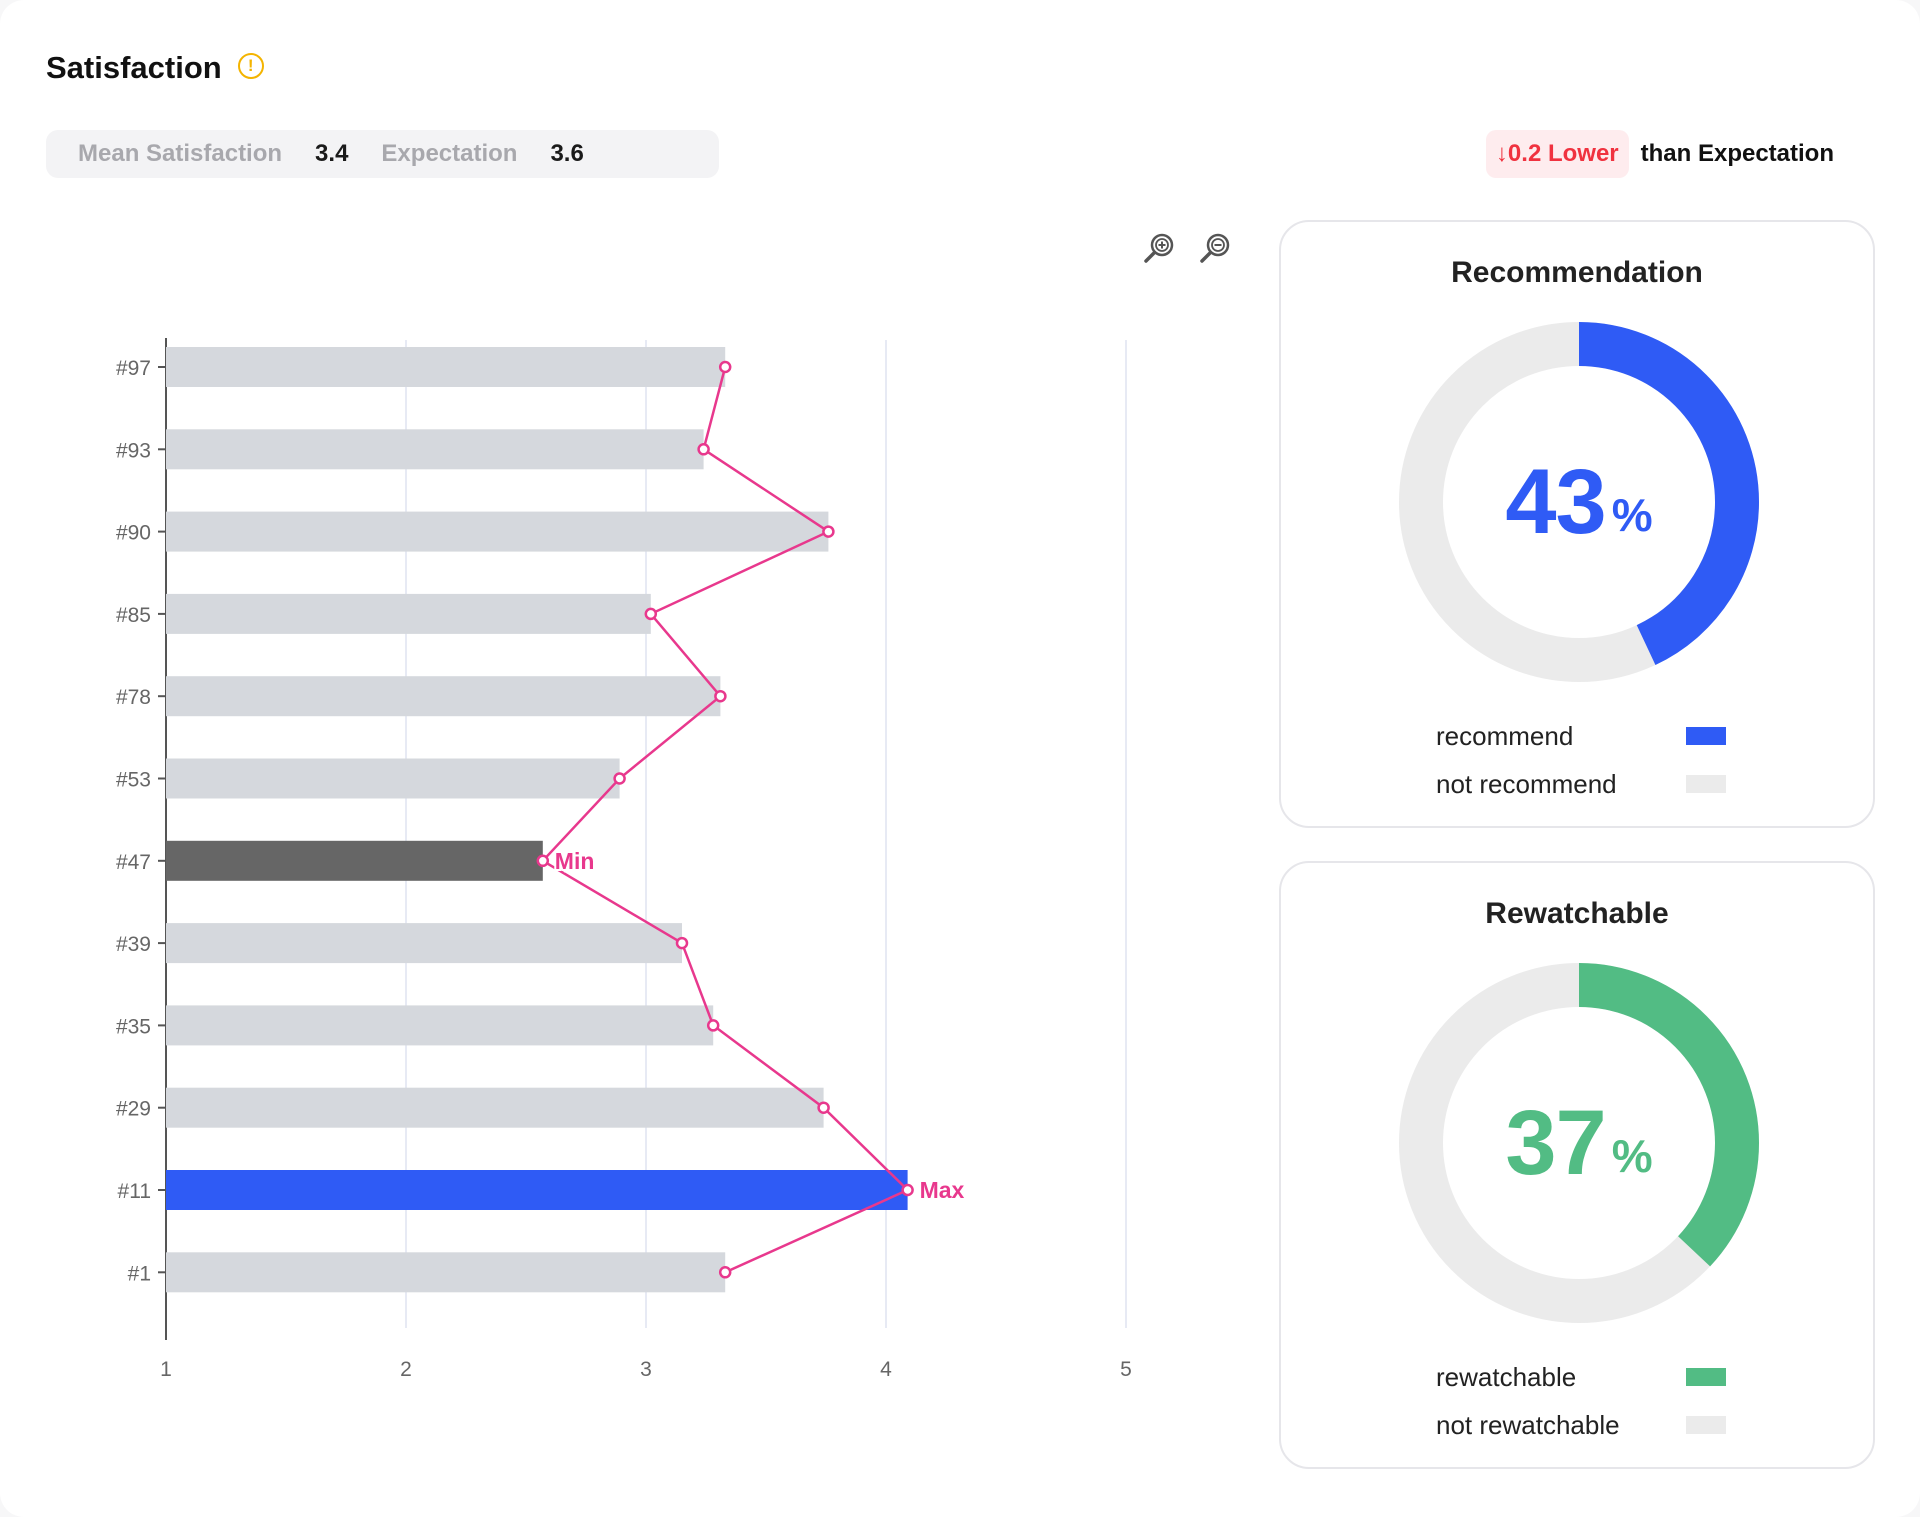 The image size is (1920, 1517). Describe the element at coordinates (449, 153) in the screenshot. I see `expectation-label: Expectation` at that location.